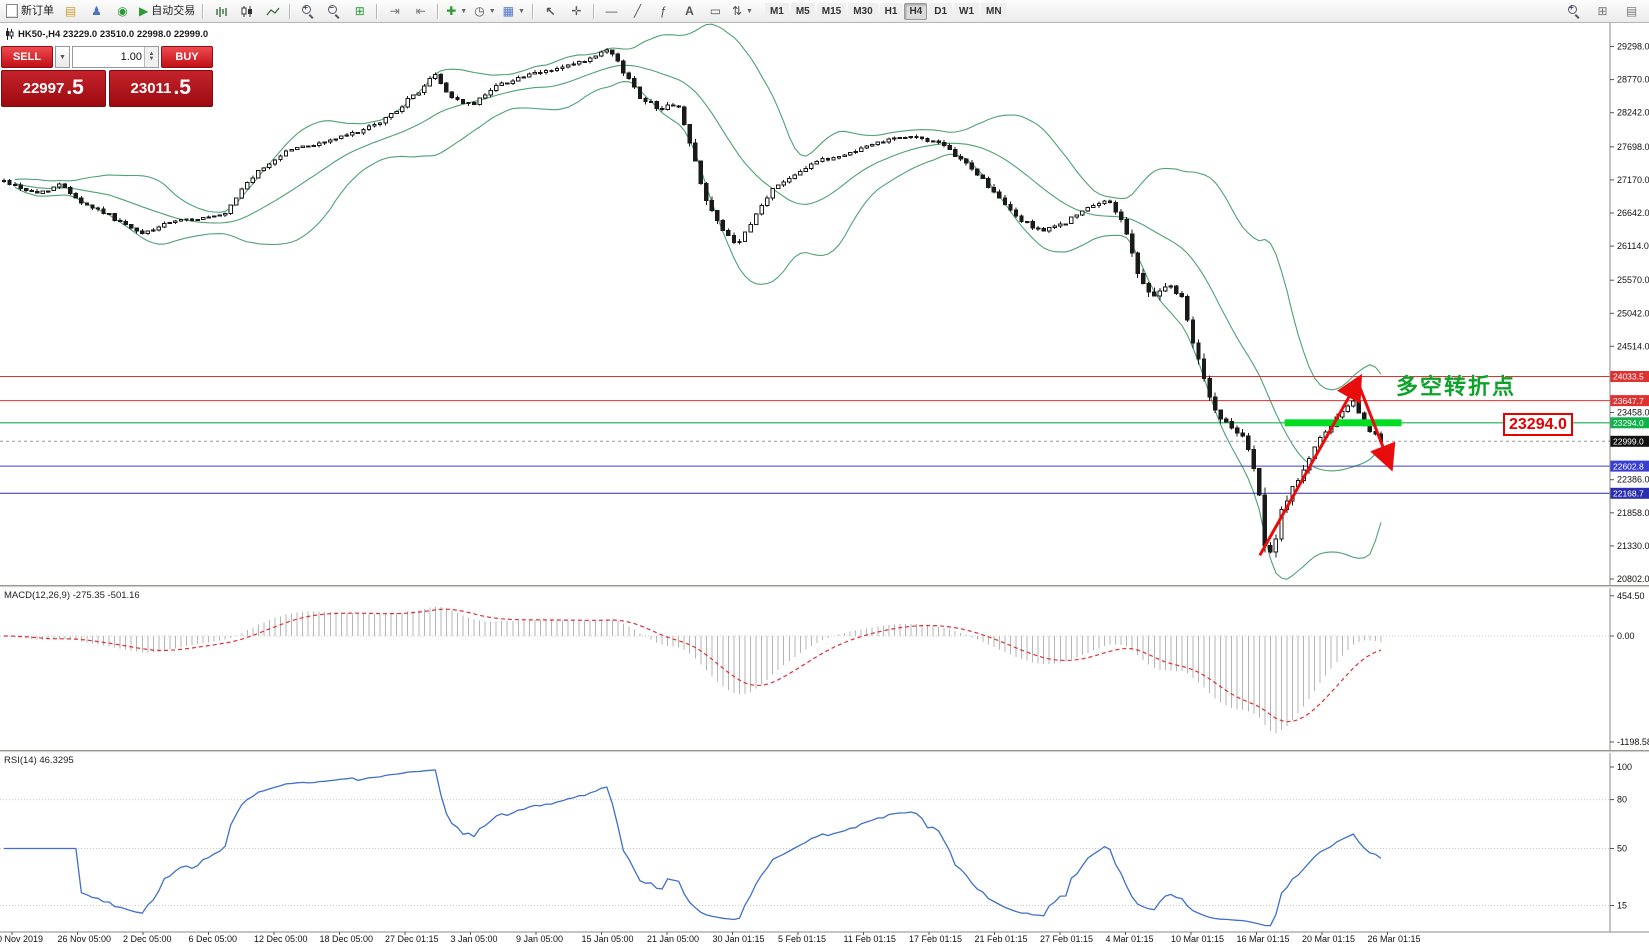 Image resolution: width=1649 pixels, height=944 pixels. Describe the element at coordinates (1628, 466) in the screenshot. I see `svg-text: 22602.8` at that location.